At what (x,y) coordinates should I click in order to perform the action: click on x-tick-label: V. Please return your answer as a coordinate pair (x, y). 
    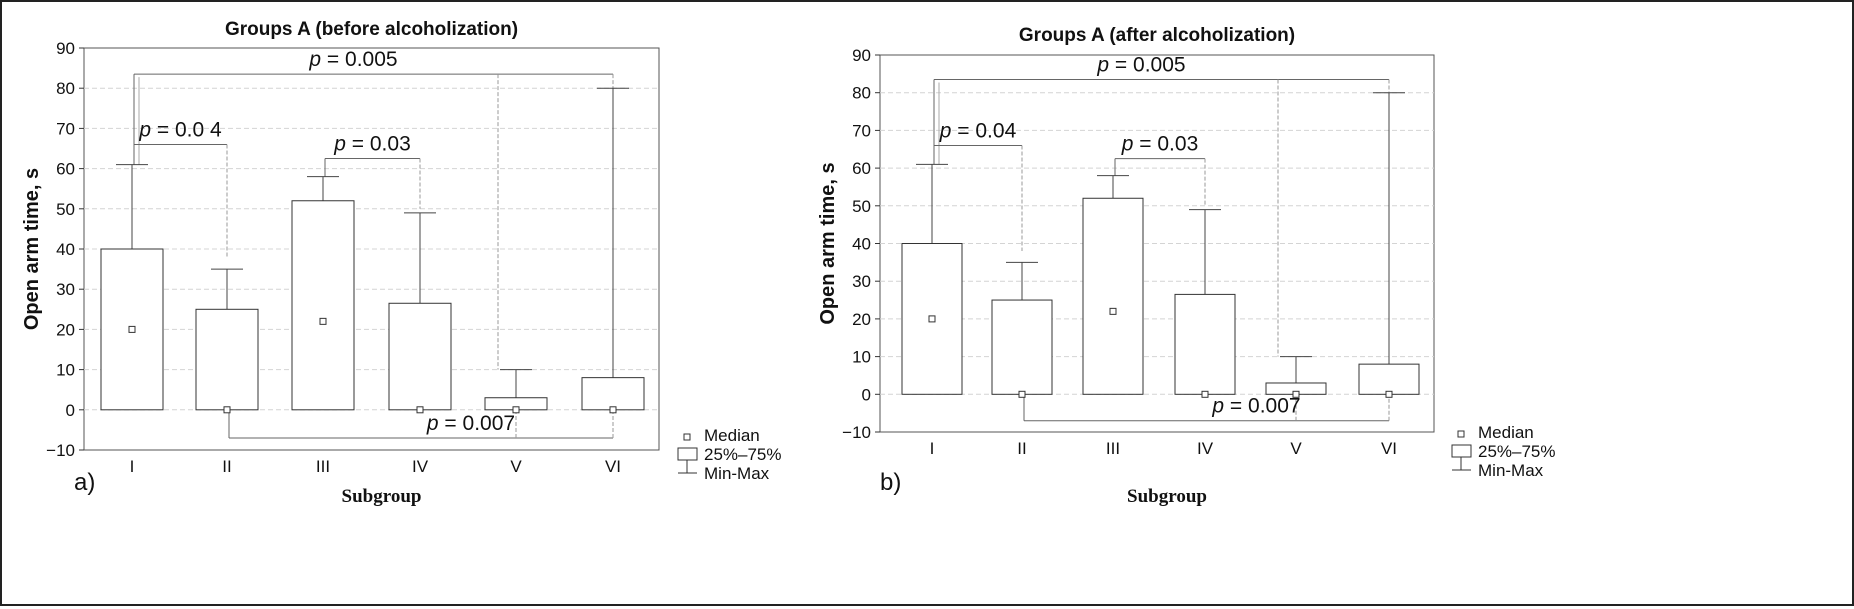
    Looking at the image, I should click on (516, 466).